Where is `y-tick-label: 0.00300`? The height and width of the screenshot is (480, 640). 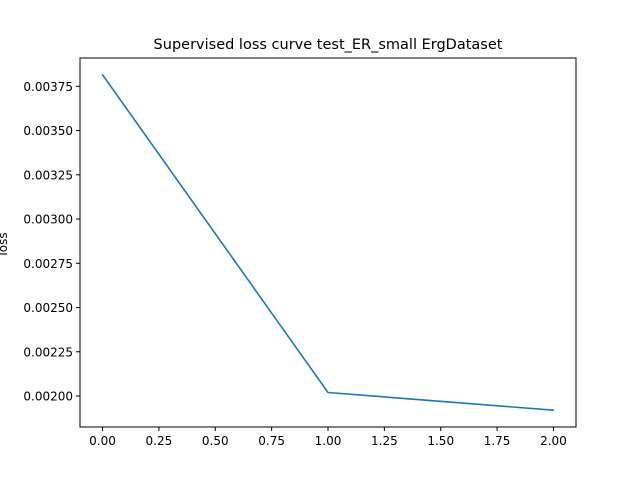 y-tick-label: 0.00300 is located at coordinates (48, 220).